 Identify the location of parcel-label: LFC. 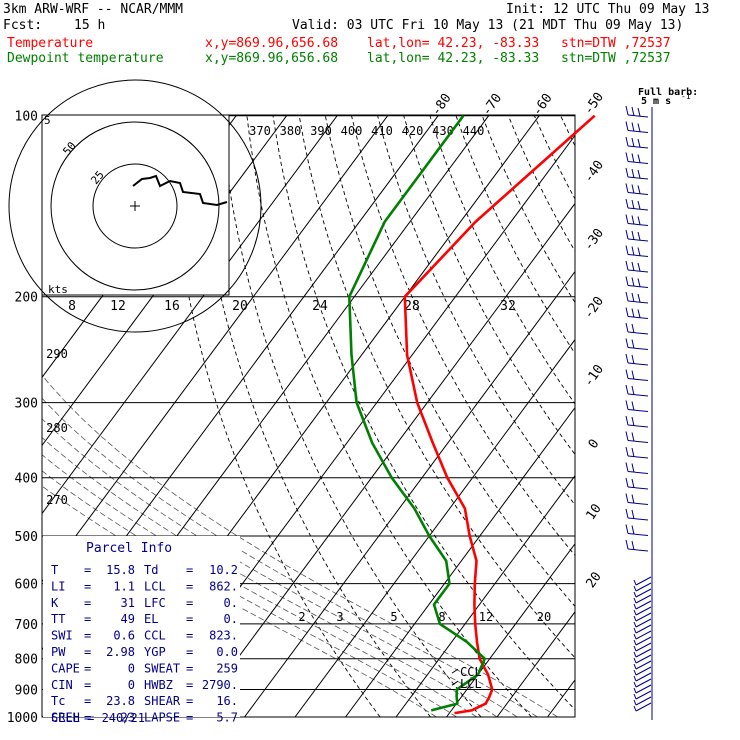
(155, 603).